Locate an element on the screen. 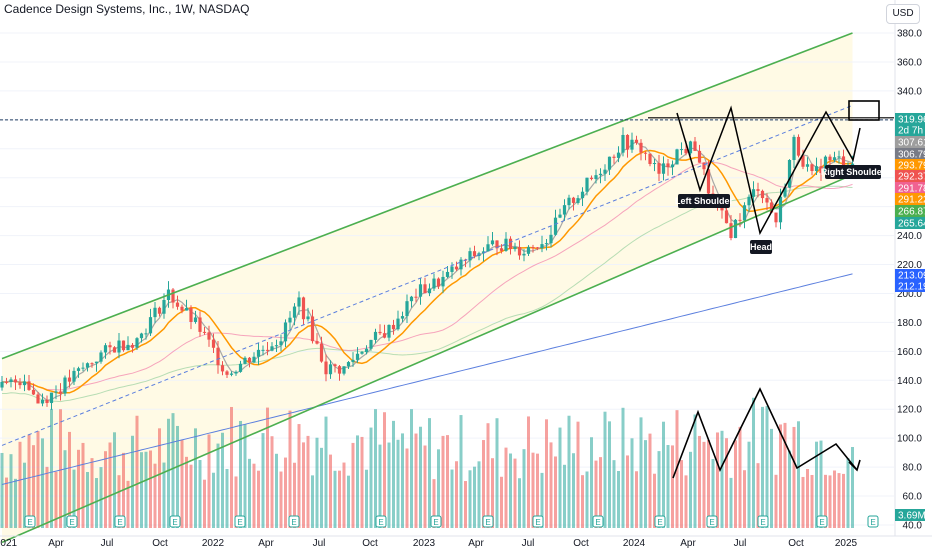 The width and height of the screenshot is (932, 550). price-tag-value: 293.79 is located at coordinates (913, 166).